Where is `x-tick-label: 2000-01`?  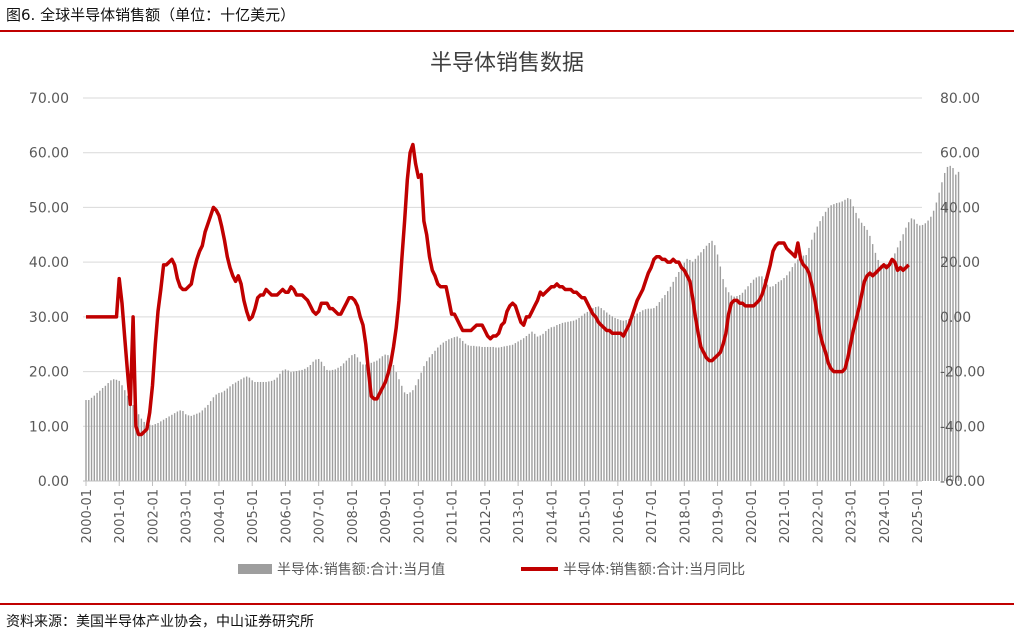 x-tick-label: 2000-01 is located at coordinates (87, 516).